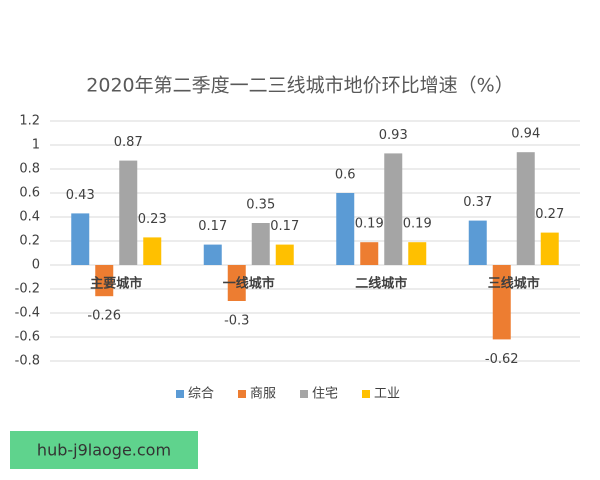 This screenshot has width=600, height=480. I want to click on y-tick-label: 0, so click(36, 265).